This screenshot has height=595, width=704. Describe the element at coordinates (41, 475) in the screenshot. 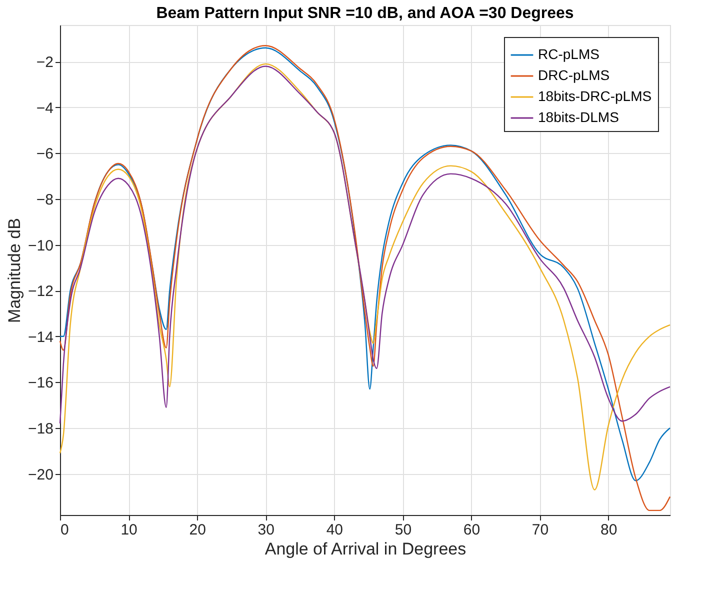

I see `y-tick-label: −20` at that location.